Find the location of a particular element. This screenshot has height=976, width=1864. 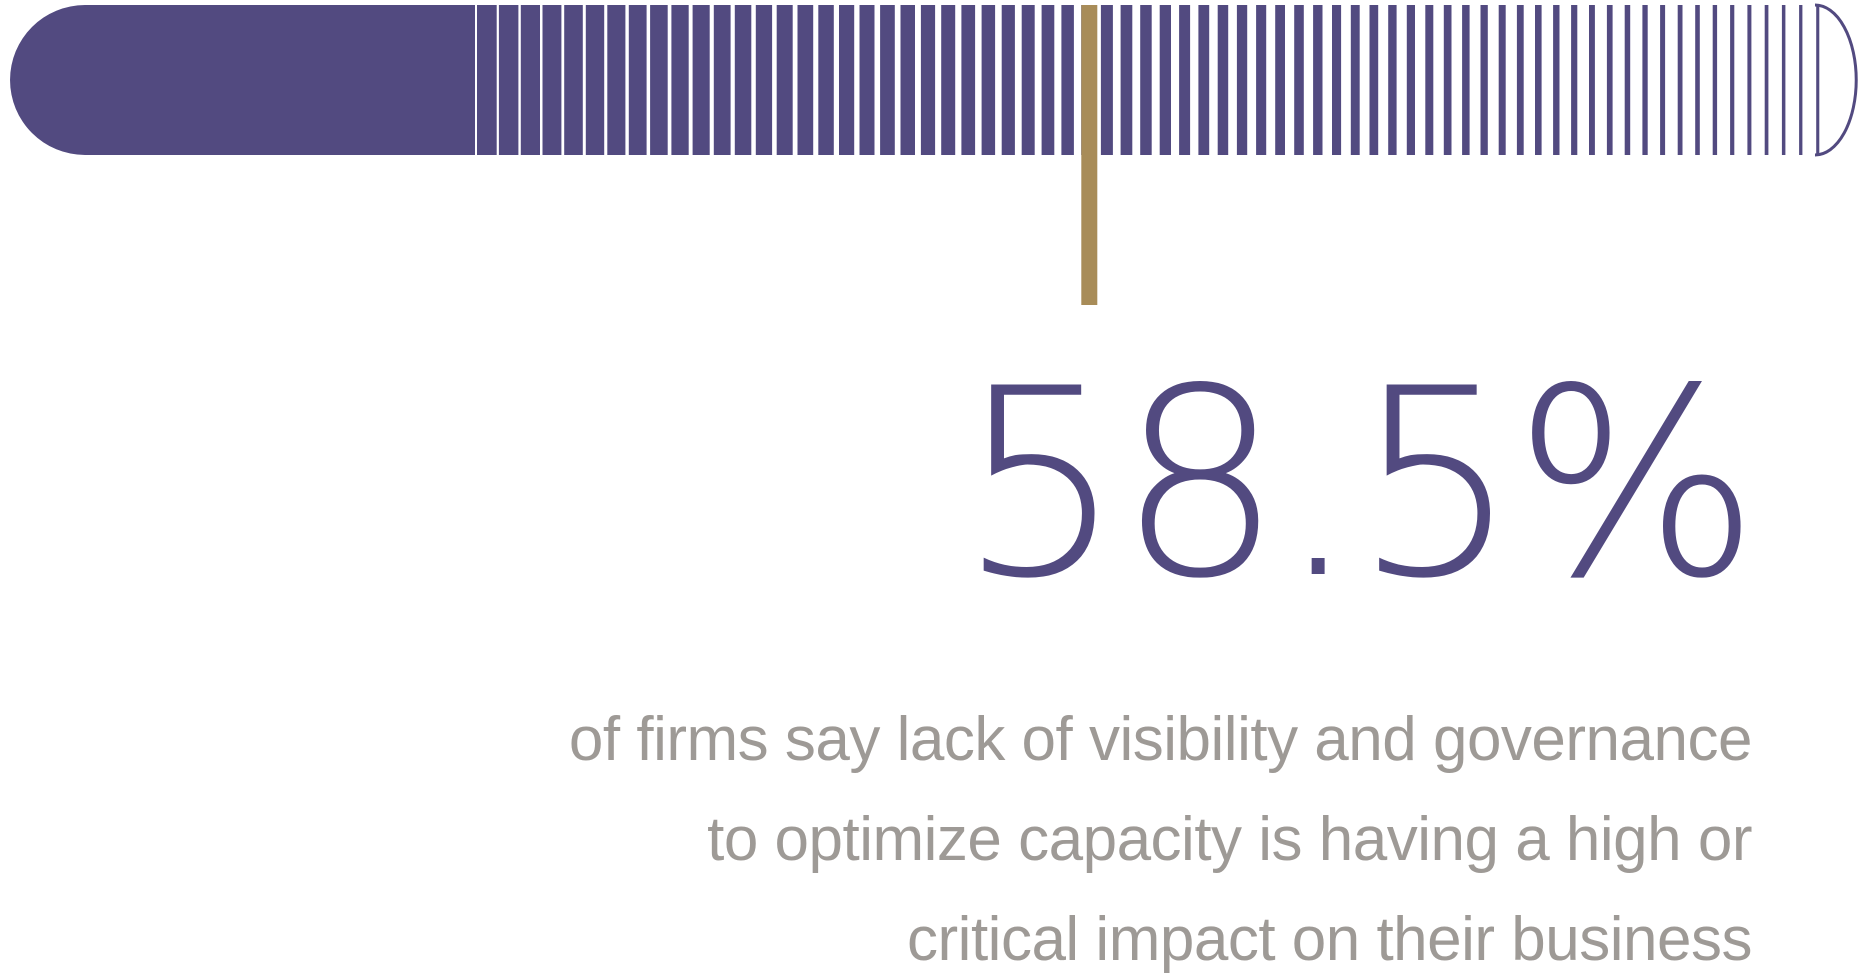

caption-line-2: to optimize capacity is having a high or is located at coordinates (1229, 839).